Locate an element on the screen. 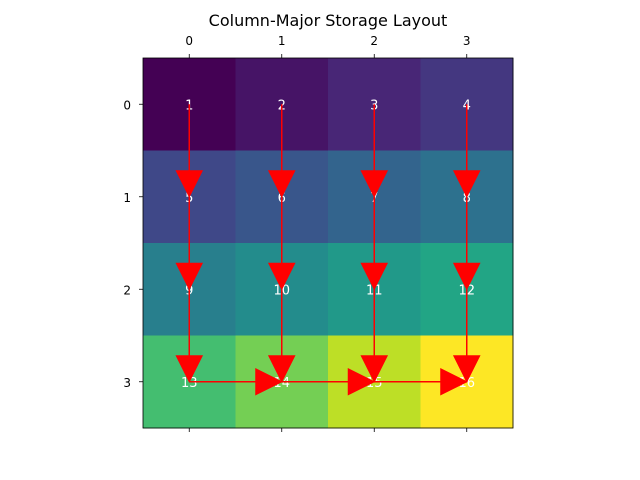  y-tick-label: 2 is located at coordinates (127, 290).